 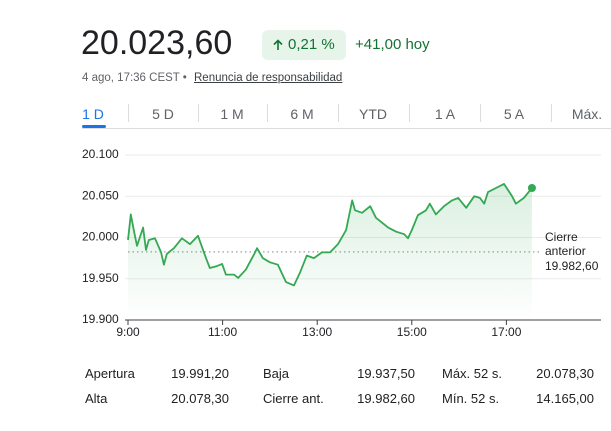 I want to click on stat-label: Mín. 52 s., so click(x=471, y=398).